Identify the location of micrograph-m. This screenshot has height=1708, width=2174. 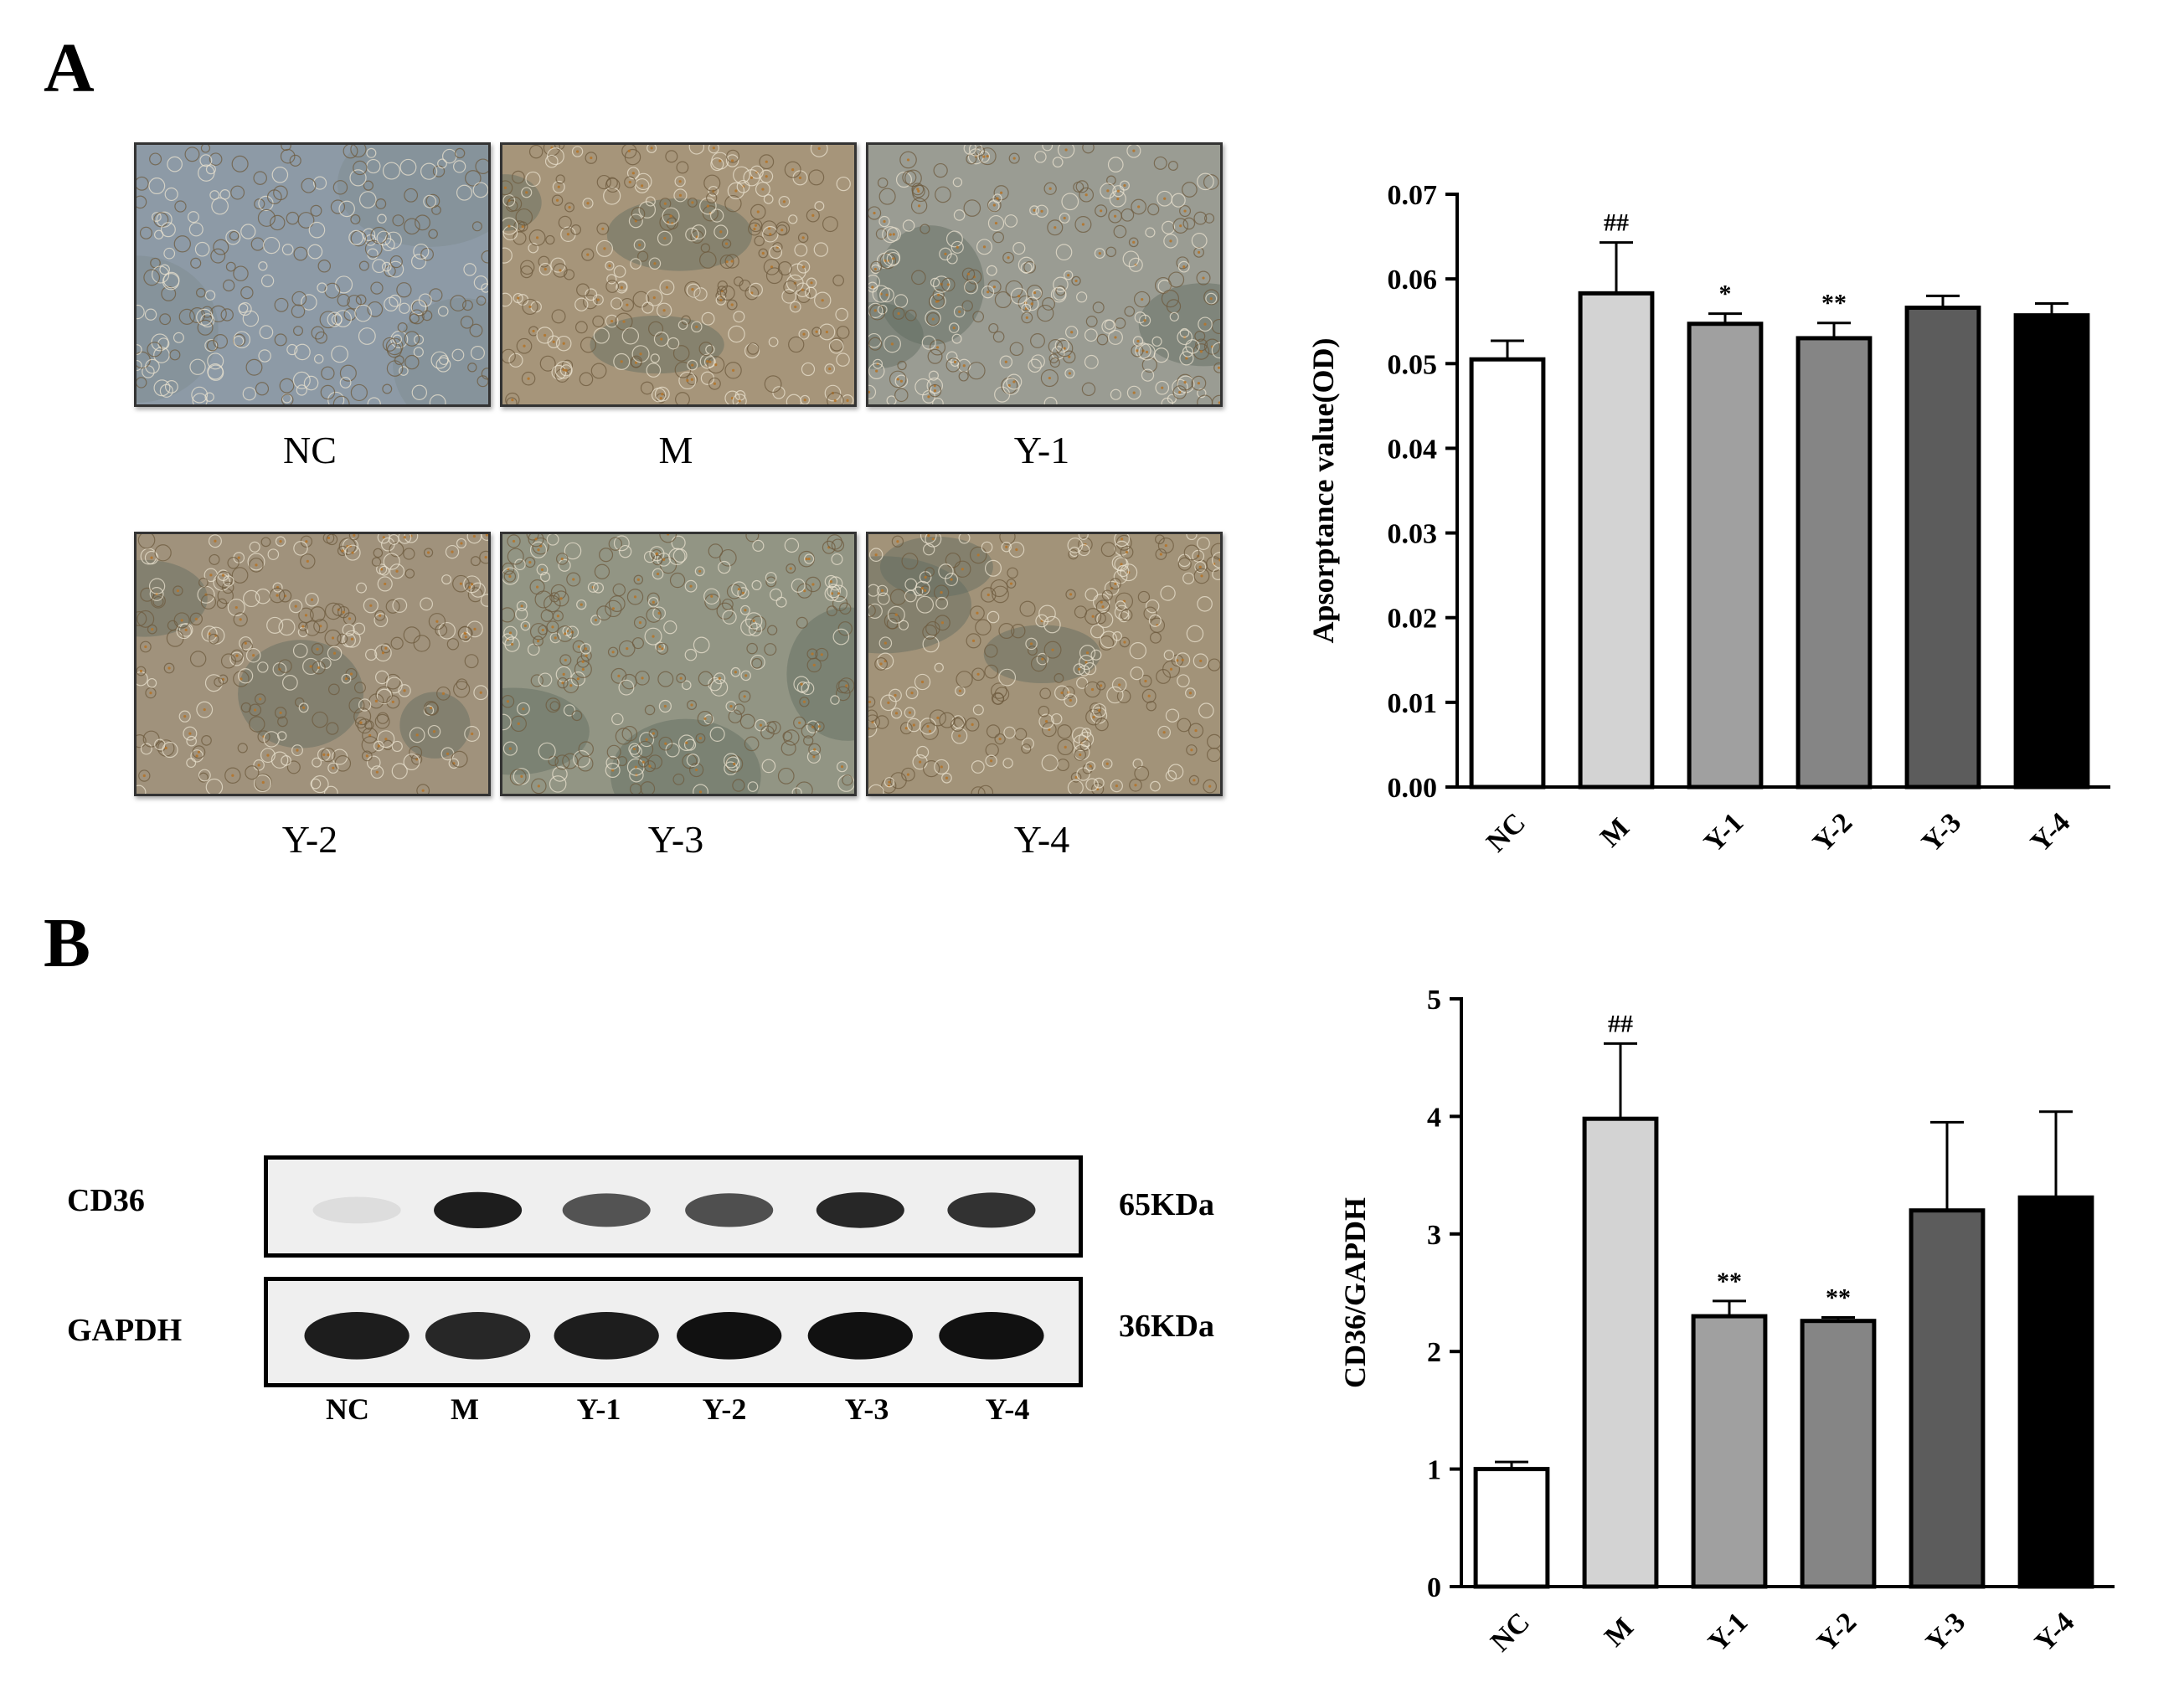
(678, 274).